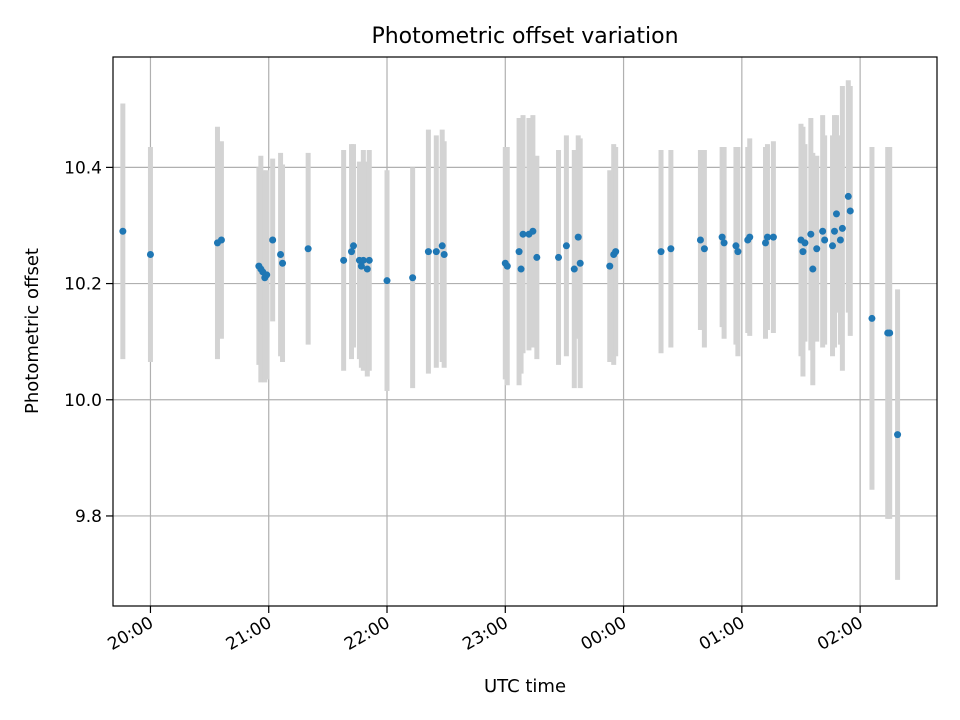 This screenshot has height=720, width=960. I want to click on y-axis-label: Photometric offset, so click(32, 331).